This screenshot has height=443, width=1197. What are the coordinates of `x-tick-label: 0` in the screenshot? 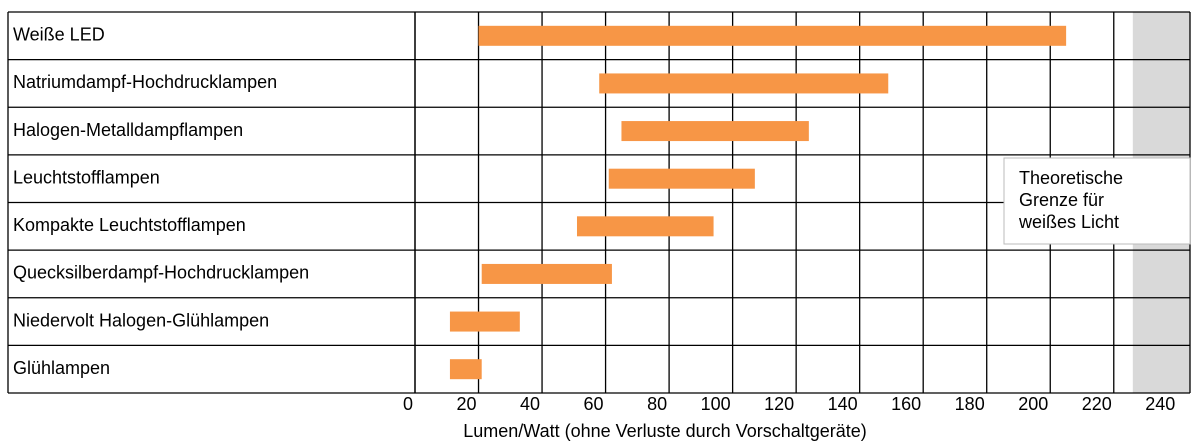 It's located at (408, 404).